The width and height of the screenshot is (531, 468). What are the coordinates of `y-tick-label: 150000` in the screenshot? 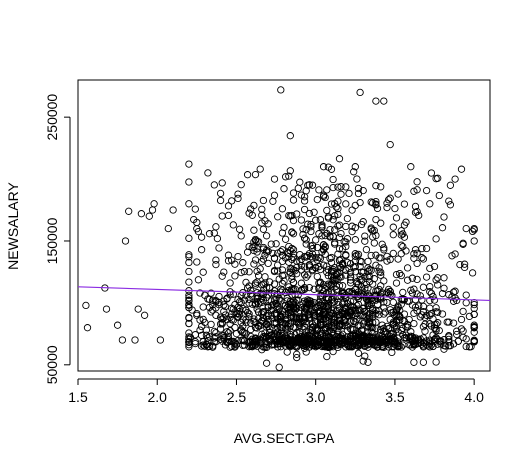 It's located at (52, 240).